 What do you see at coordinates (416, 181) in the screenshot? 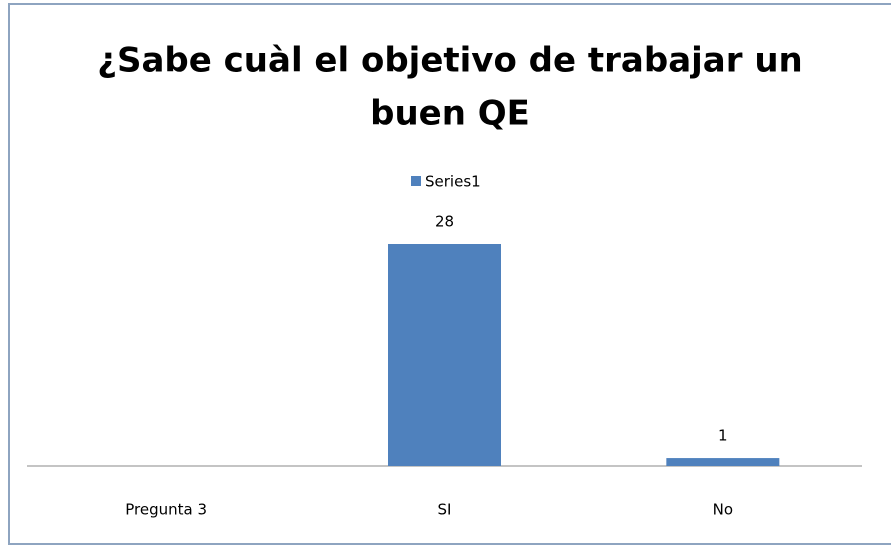
I see `legend-swatch` at bounding box center [416, 181].